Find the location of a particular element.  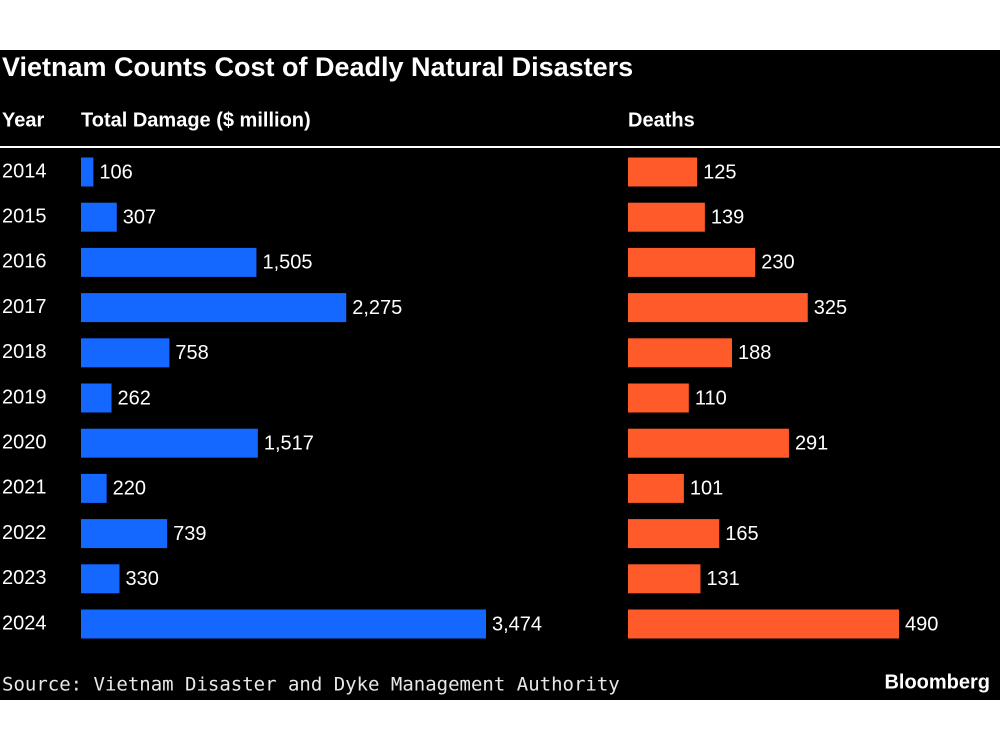

value-label: 490 is located at coordinates (921, 624).